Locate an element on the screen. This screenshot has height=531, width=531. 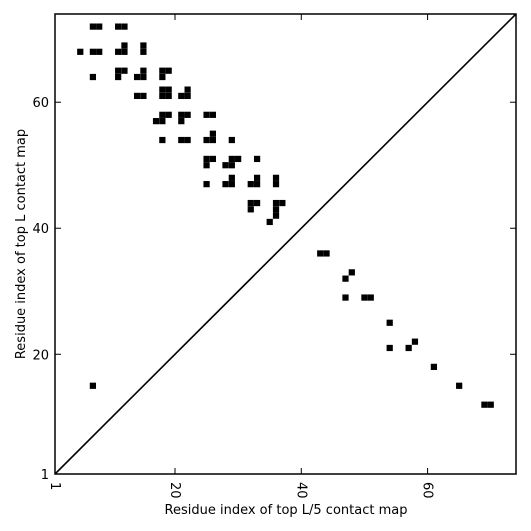
y-tick-label-60: 60 is located at coordinates (40, 103).